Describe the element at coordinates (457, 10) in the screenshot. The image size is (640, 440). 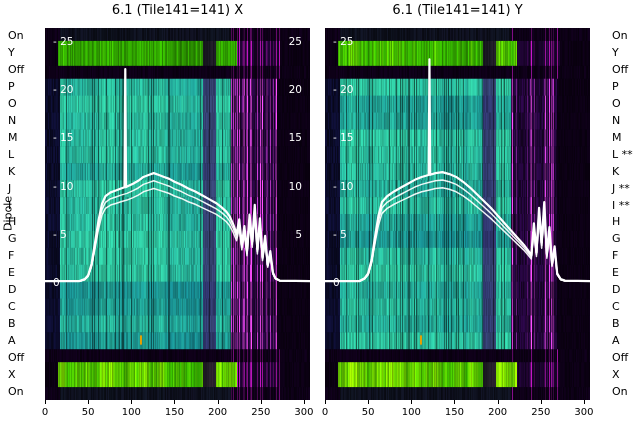
I see `right-panel-title: 6.1 (Tile141=141) Y` at that location.